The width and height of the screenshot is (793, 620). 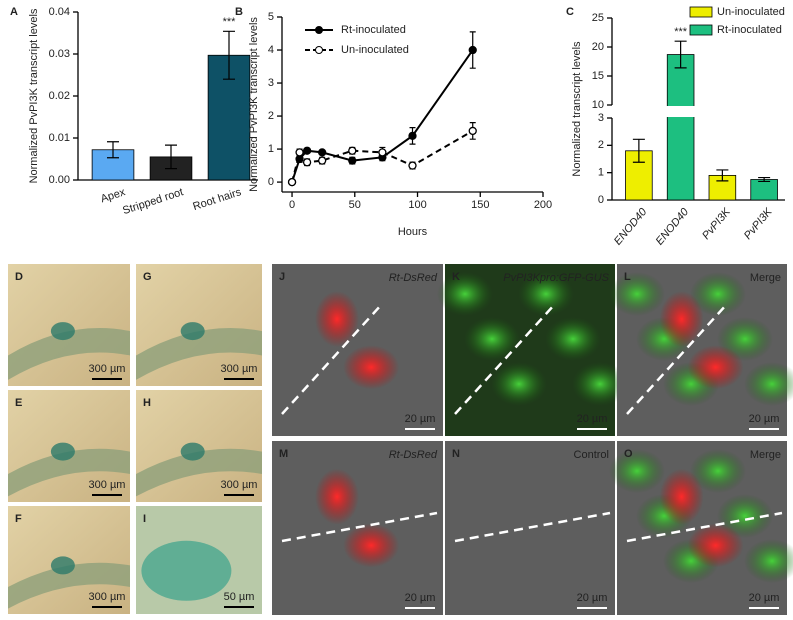 I want to click on panel-label: I, so click(x=144, y=519).